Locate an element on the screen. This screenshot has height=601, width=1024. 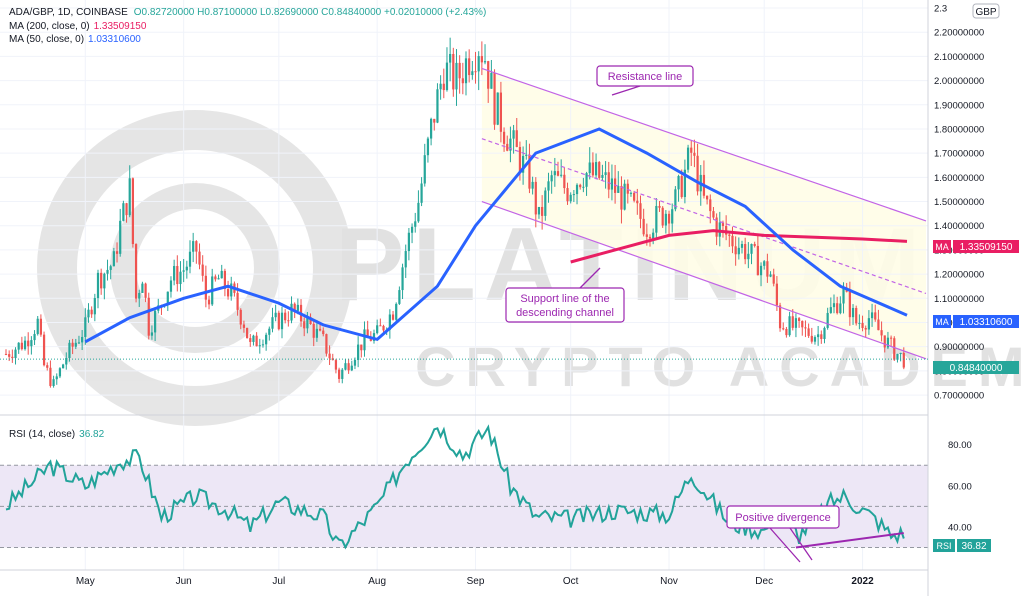
rsi-axis: 40.00 60.00 80.00 is located at coordinates (960, 486).